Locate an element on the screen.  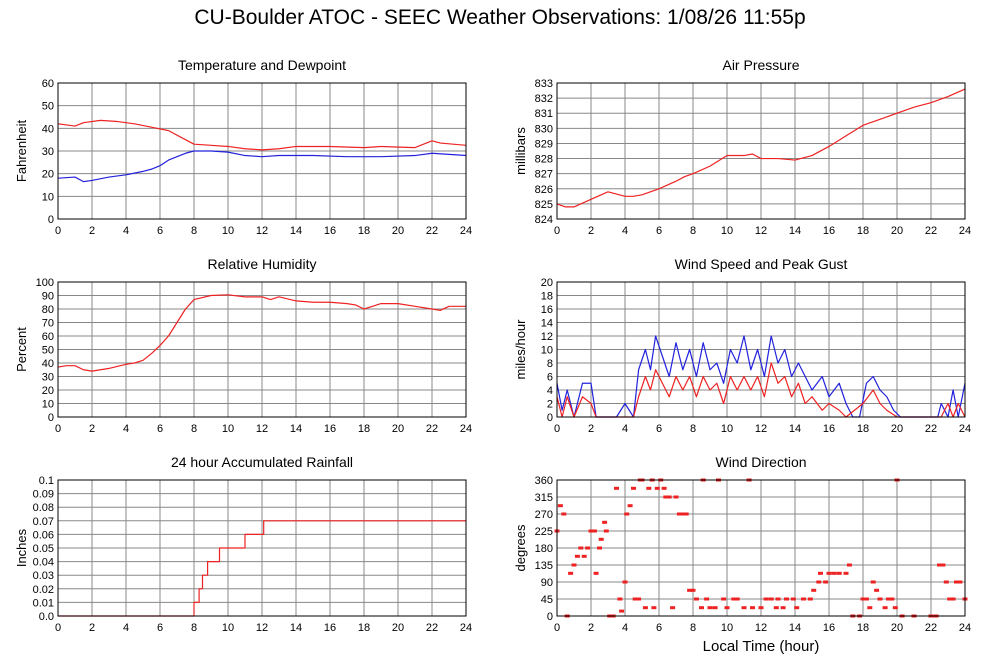
y-tick-label: 135 is located at coordinates (544, 566).